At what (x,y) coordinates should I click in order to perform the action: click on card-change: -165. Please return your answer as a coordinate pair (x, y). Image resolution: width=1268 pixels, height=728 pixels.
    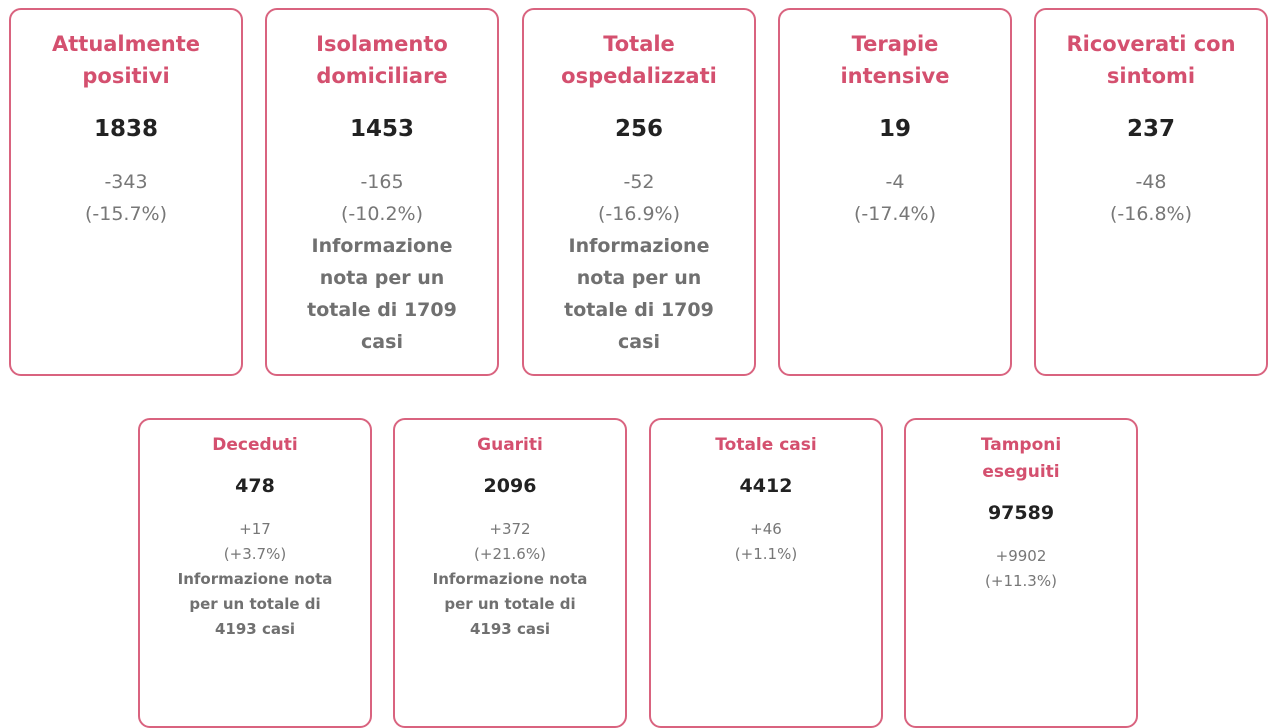
    Looking at the image, I should click on (382, 182).